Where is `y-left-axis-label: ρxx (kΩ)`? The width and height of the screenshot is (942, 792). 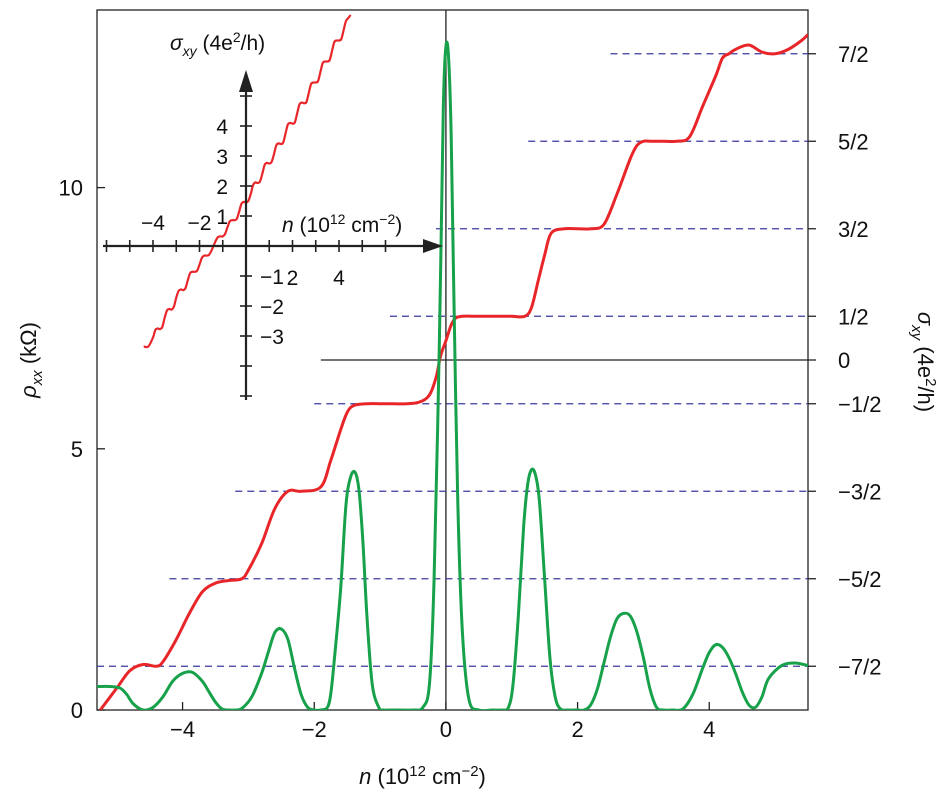
y-left-axis-label: ρxx (kΩ) is located at coordinates (31, 360).